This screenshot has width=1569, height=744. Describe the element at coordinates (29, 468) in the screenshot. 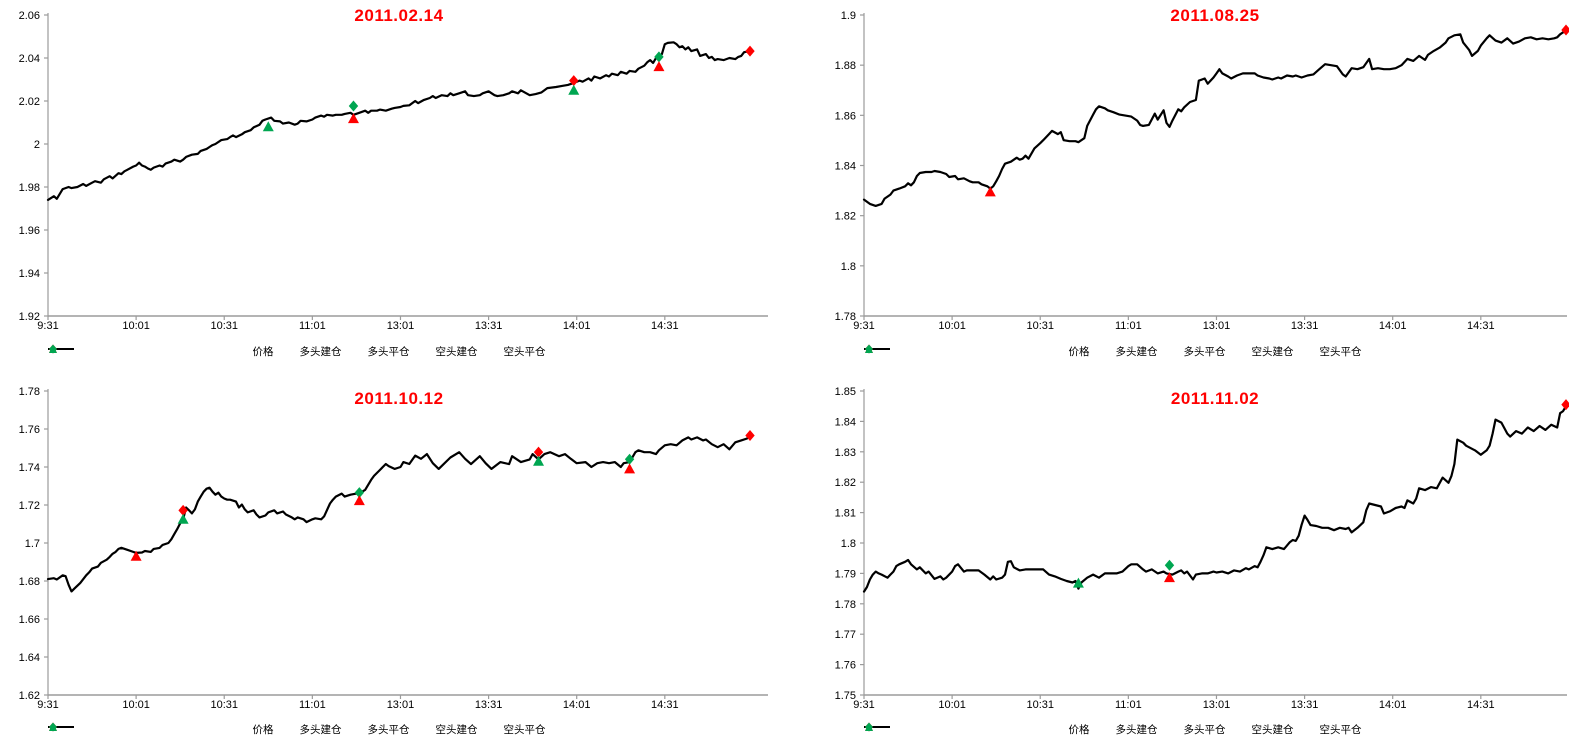

I see `y-axis-tick-label: 1.74` at that location.